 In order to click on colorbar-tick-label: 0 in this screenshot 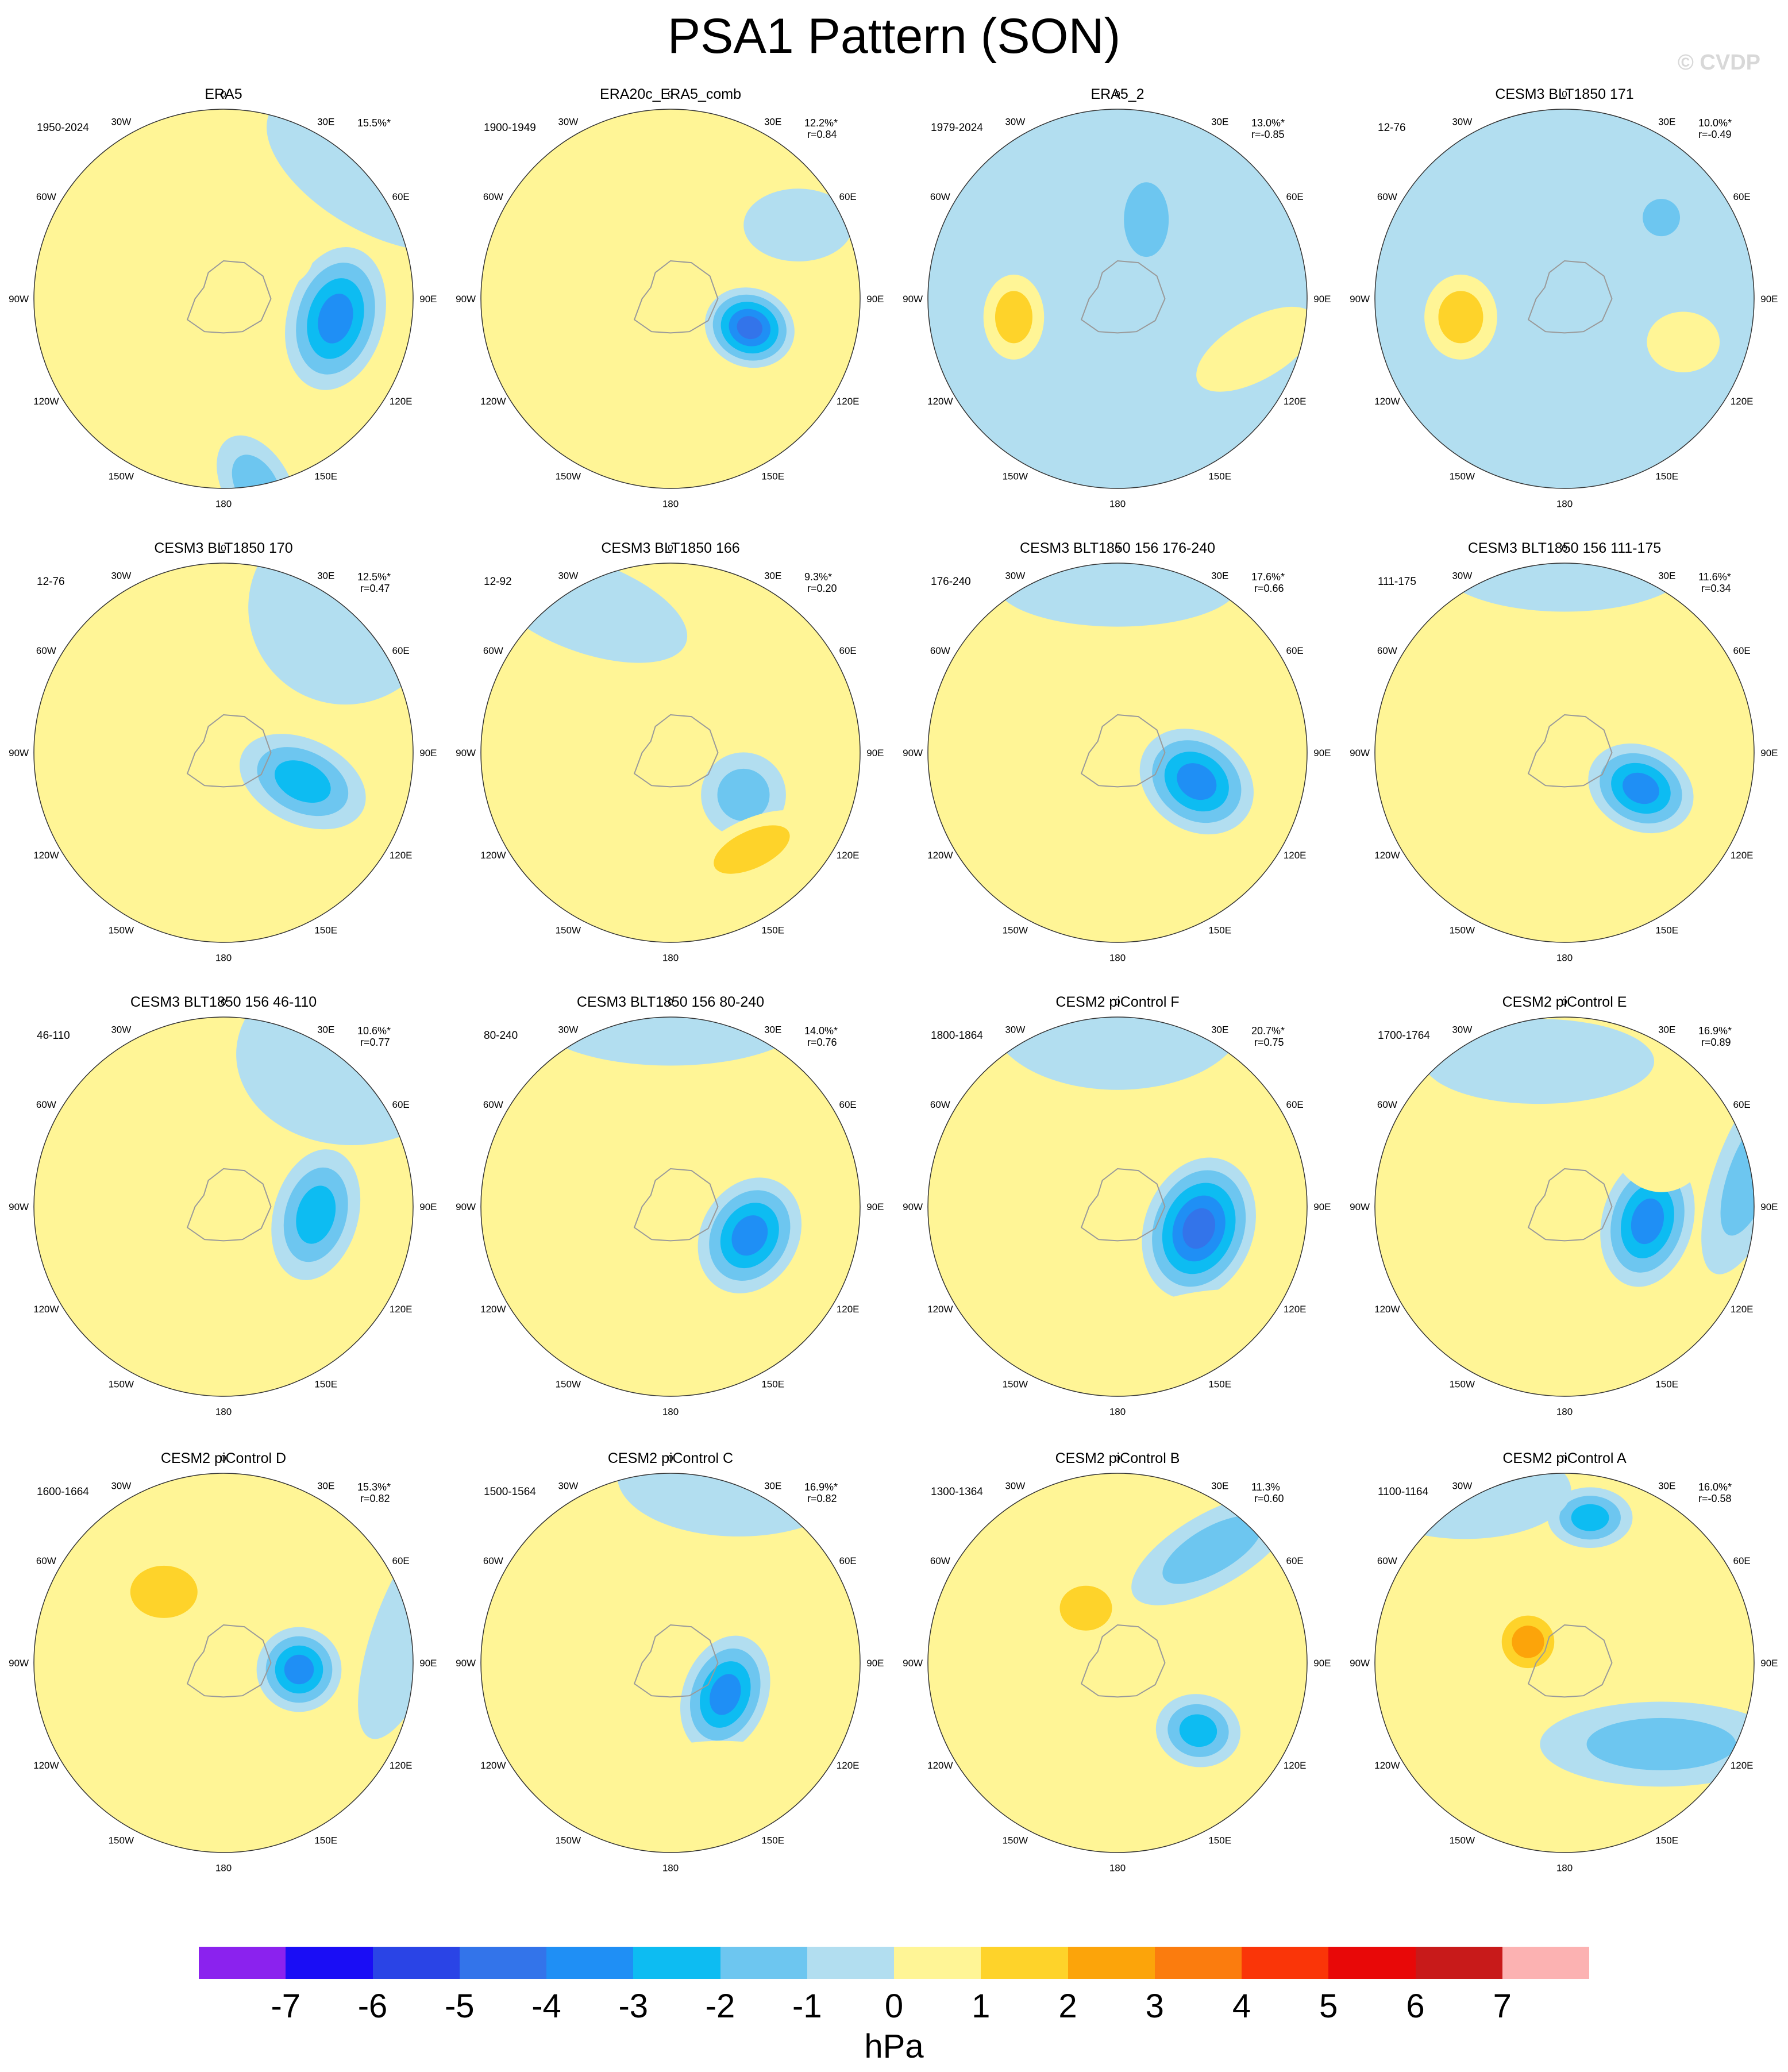, I will do `click(894, 2006)`.